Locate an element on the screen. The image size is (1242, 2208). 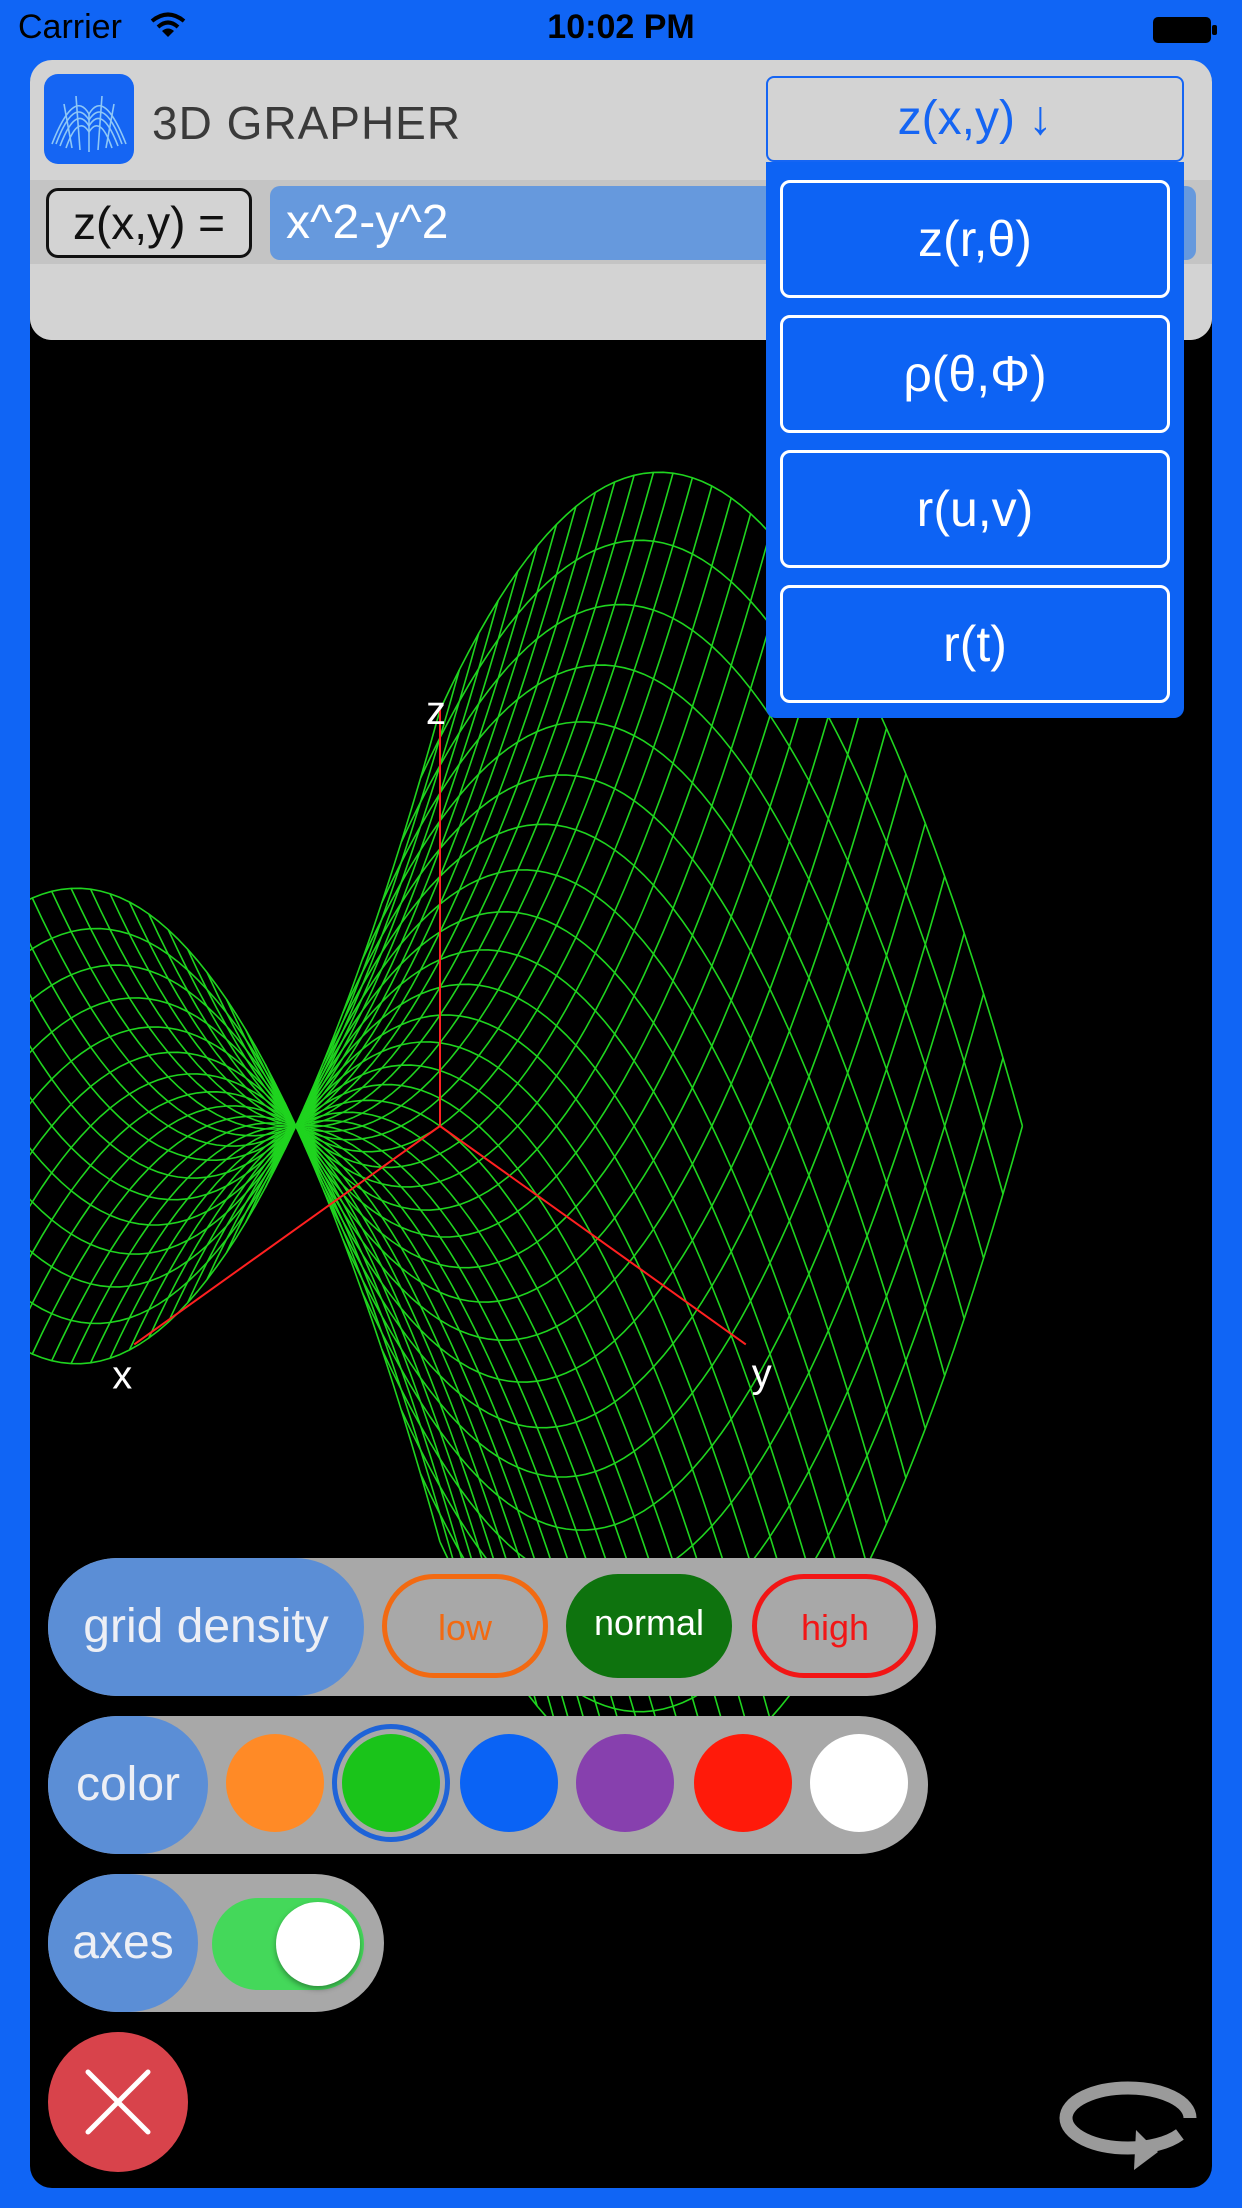
density-high-button: high is located at coordinates (835, 1626).